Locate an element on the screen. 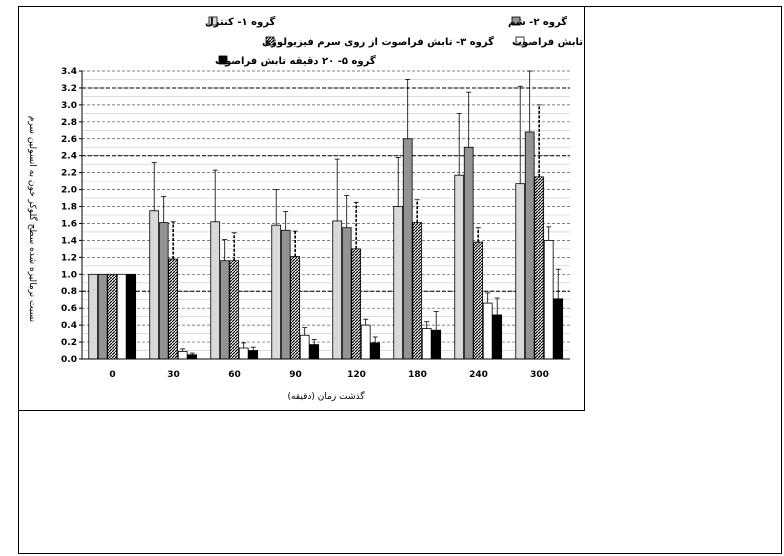  y-tick-label: 0.6 is located at coordinates (69, 309).